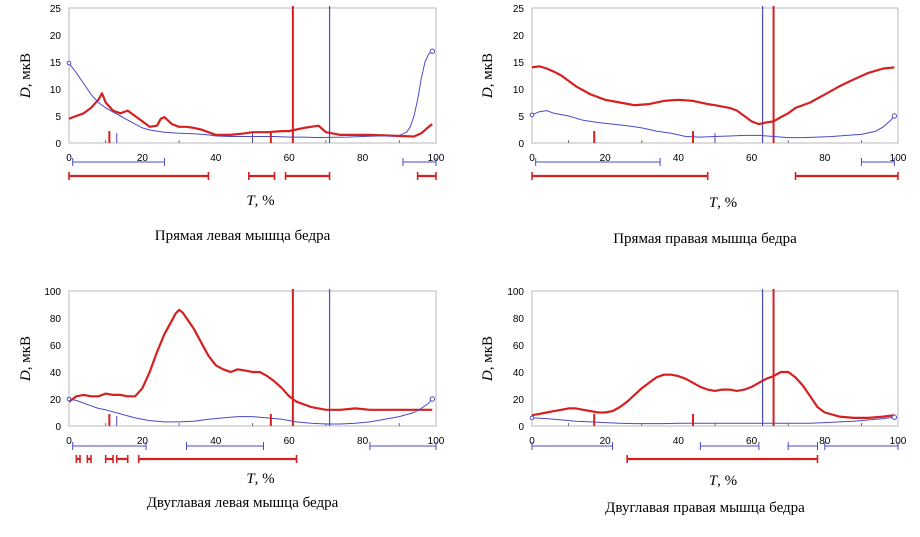  I want to click on chart-title: Двуглавая левая мышца бедра, so click(243, 503).